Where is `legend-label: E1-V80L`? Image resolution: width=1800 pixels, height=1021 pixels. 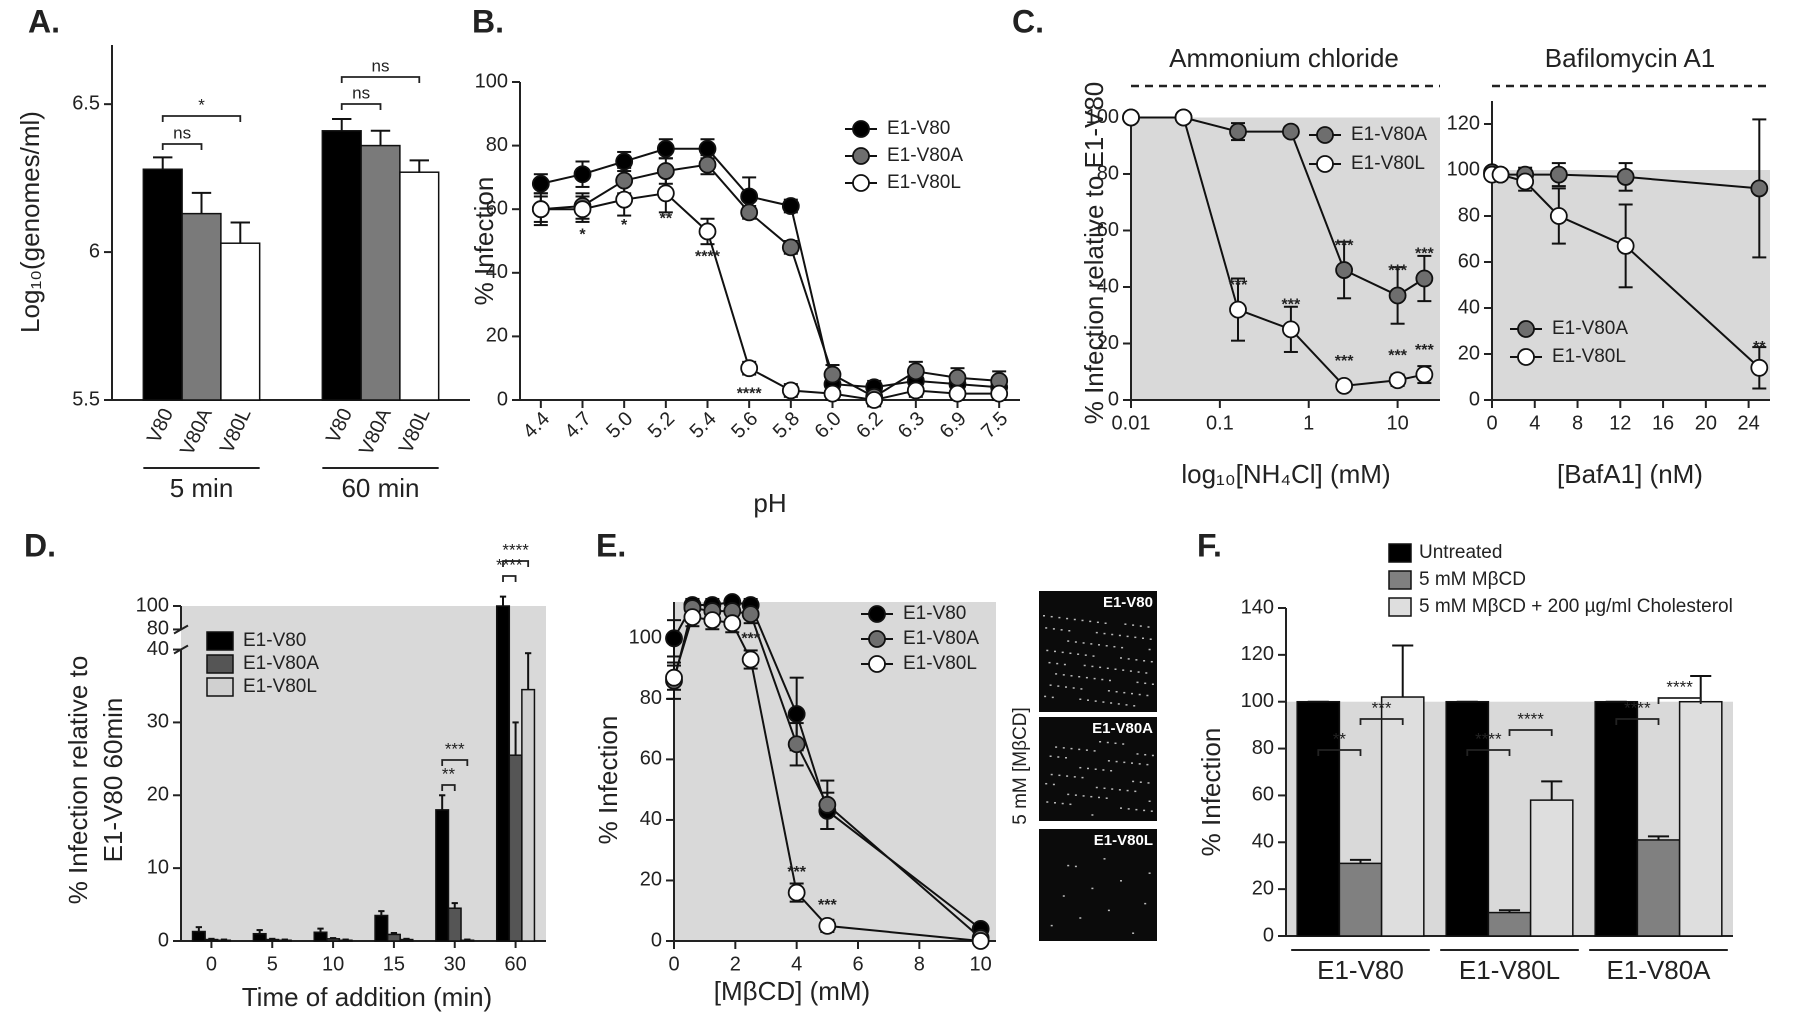
legend-label: E1-V80L is located at coordinates (940, 663).